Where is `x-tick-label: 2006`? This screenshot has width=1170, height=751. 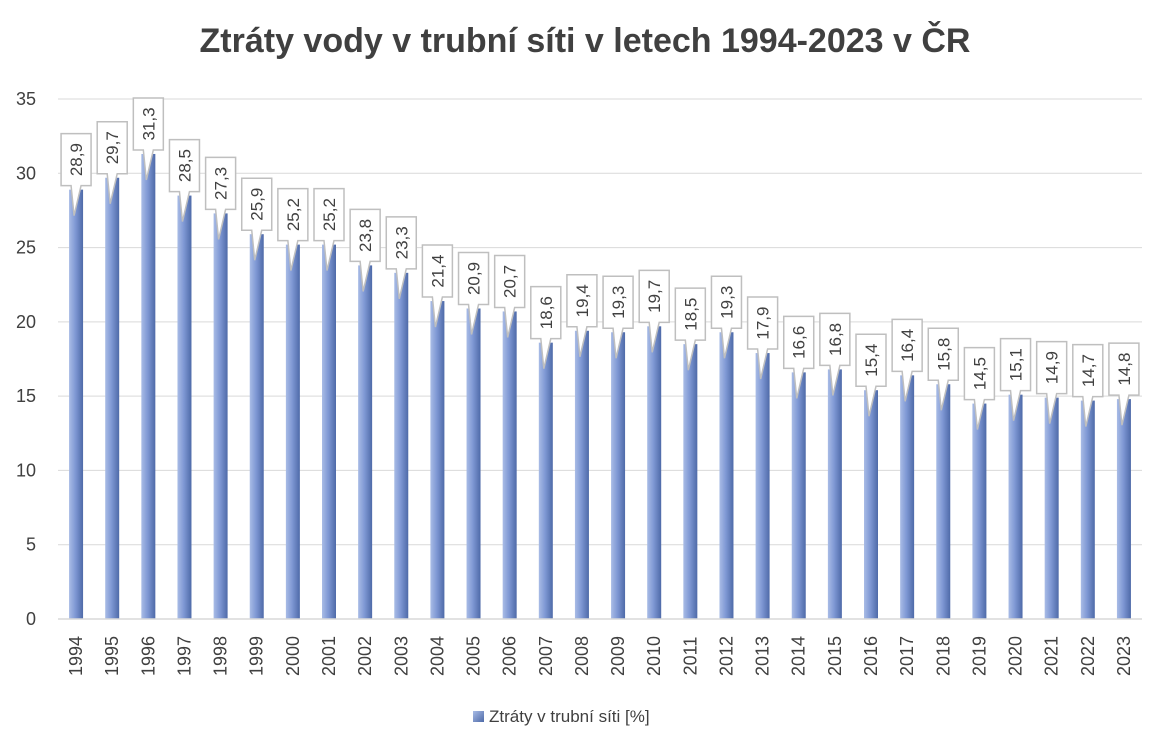
x-tick-label: 2006 is located at coordinates (510, 656).